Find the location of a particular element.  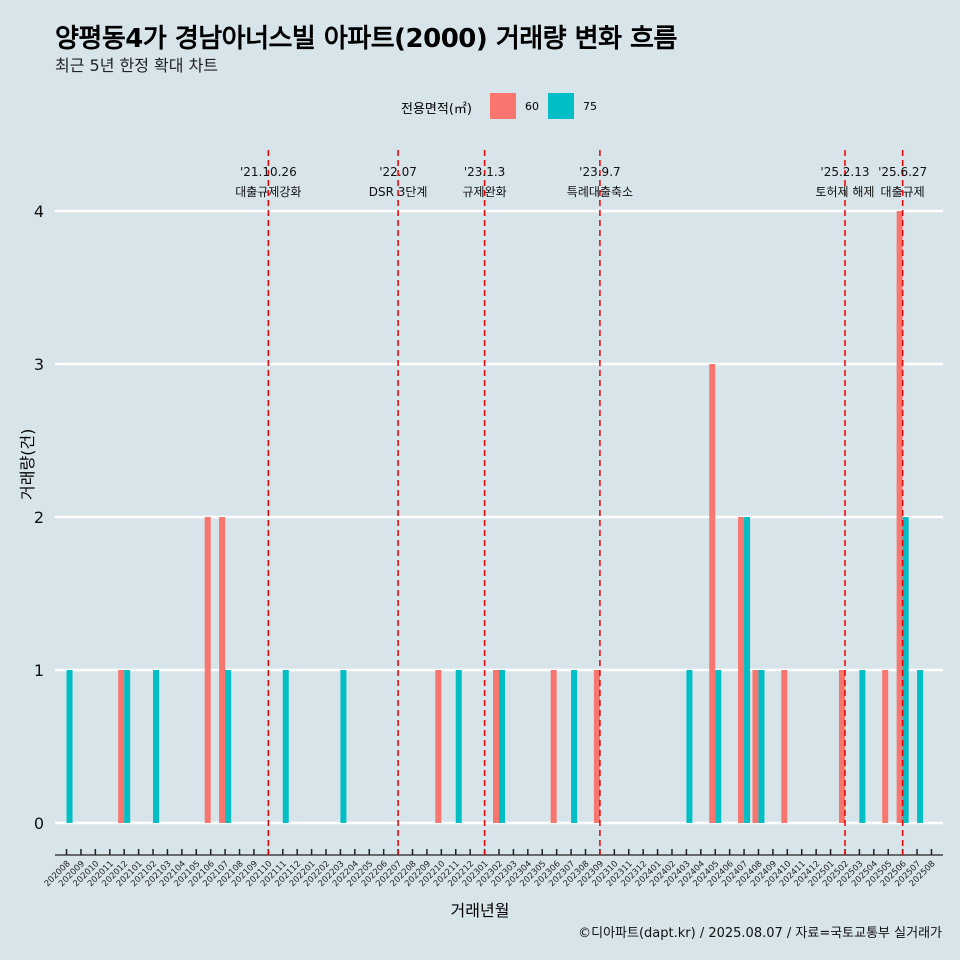

event-label-202502: 토허제 해제 is located at coordinates (844, 192).